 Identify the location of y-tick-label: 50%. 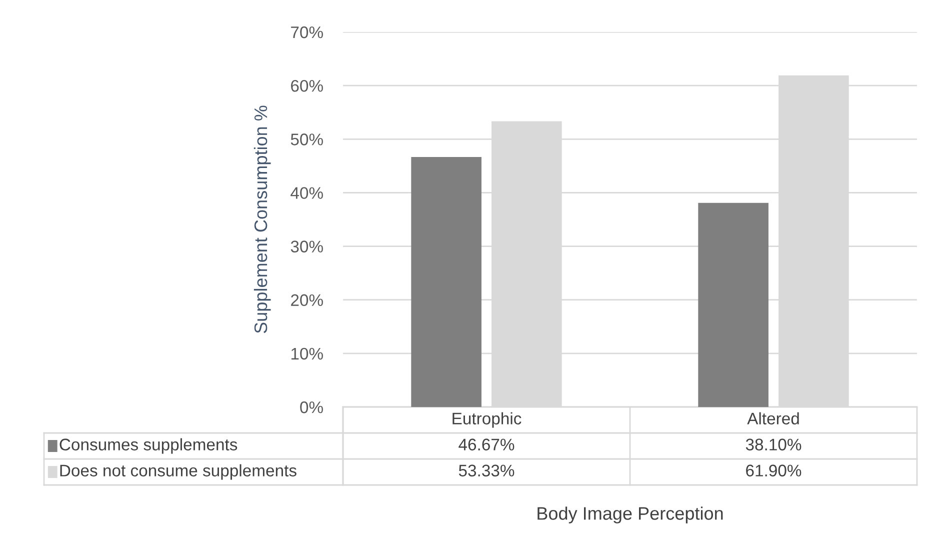
(306, 140).